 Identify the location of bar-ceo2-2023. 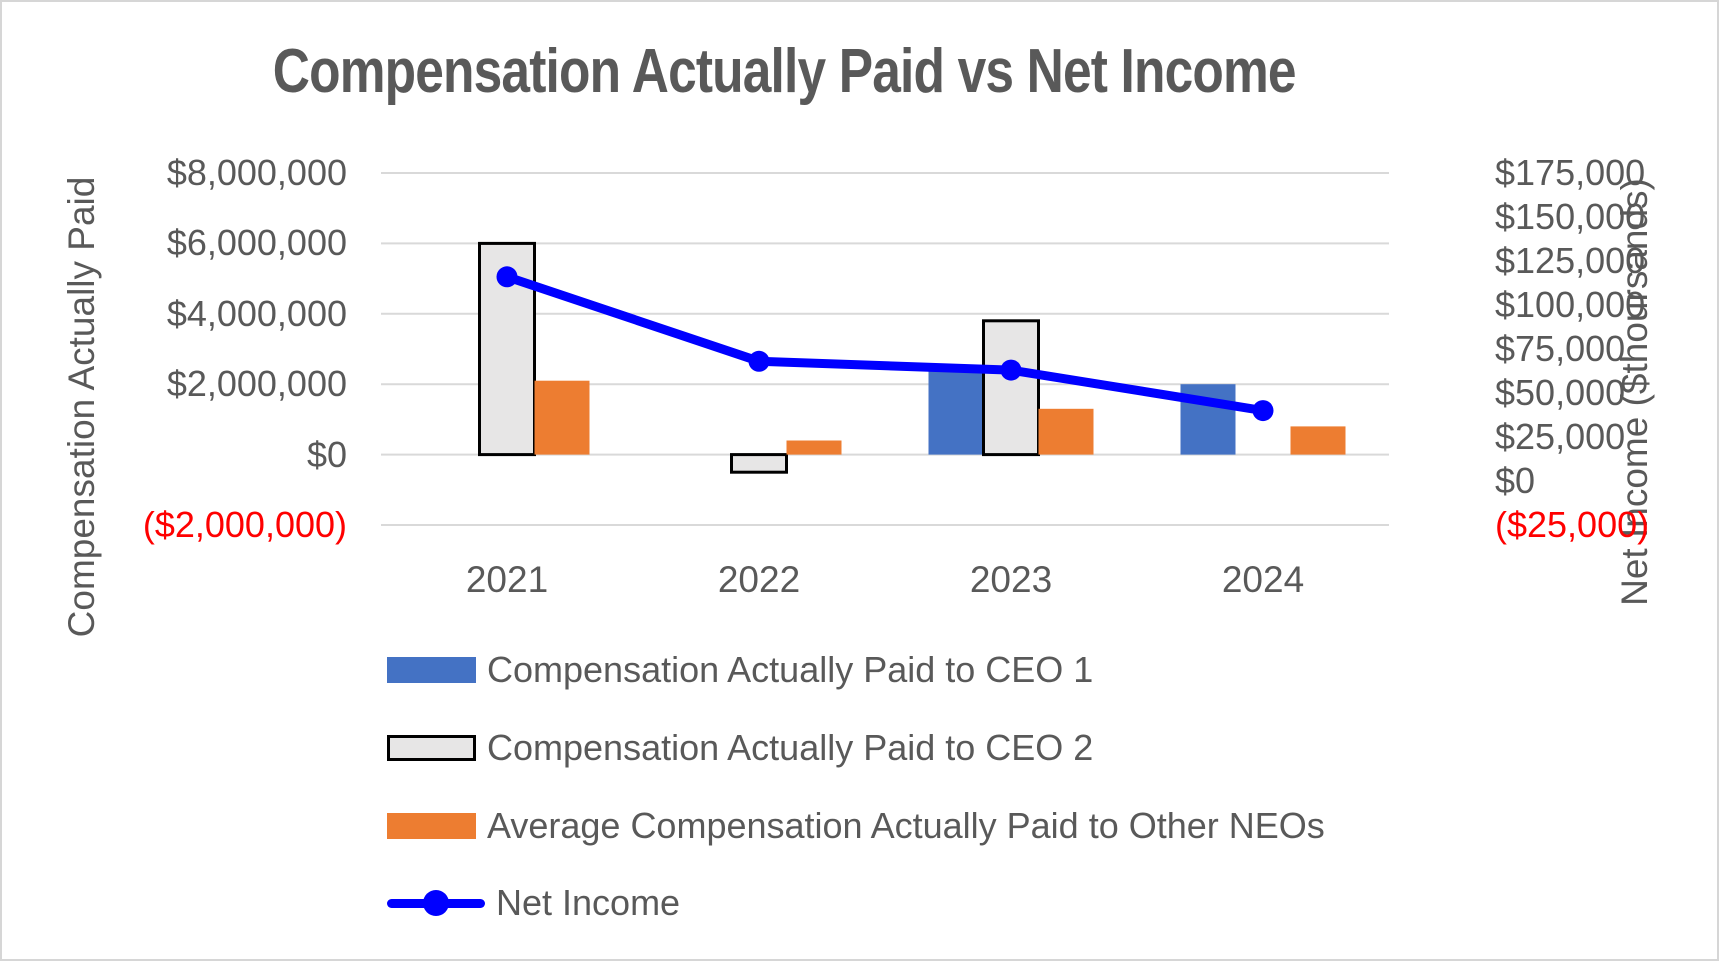
(1011, 388).